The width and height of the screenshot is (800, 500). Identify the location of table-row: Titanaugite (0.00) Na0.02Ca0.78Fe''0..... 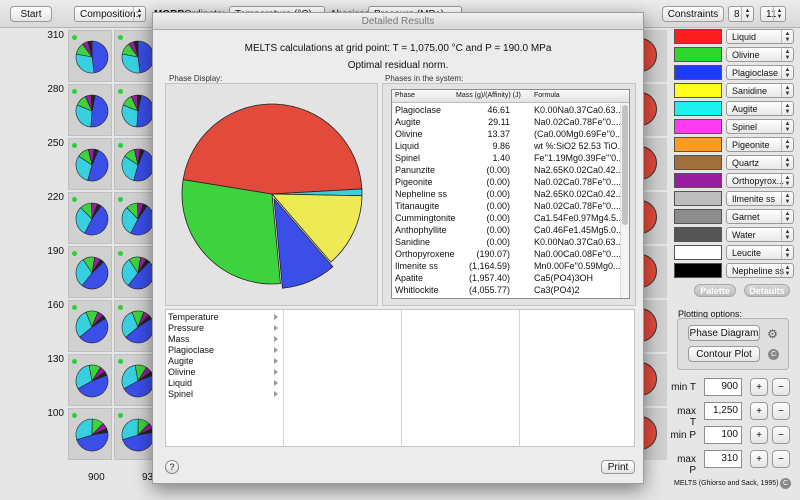
(510, 207).